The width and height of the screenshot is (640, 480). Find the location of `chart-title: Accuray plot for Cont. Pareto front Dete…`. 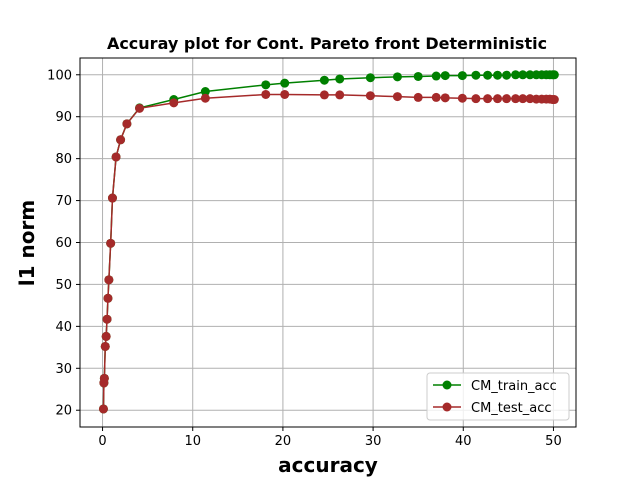

chart-title: Accuray plot for Cont. Pareto front Dete… is located at coordinates (327, 43).